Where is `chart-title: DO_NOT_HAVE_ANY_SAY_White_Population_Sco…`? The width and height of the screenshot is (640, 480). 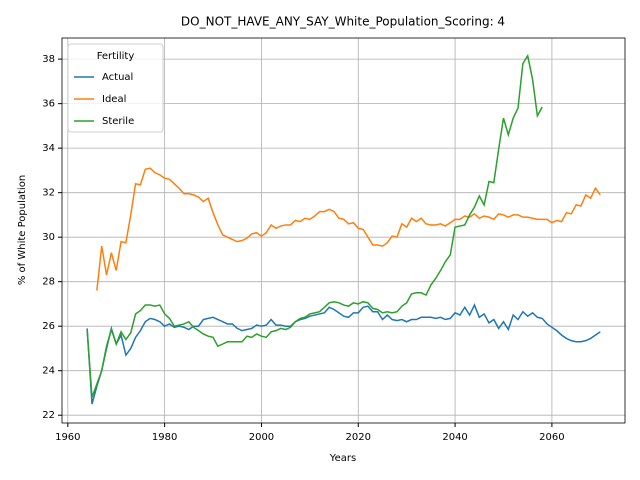 chart-title: DO_NOT_HAVE_ANY_SAY_White_Population_Sco… is located at coordinates (343, 22).